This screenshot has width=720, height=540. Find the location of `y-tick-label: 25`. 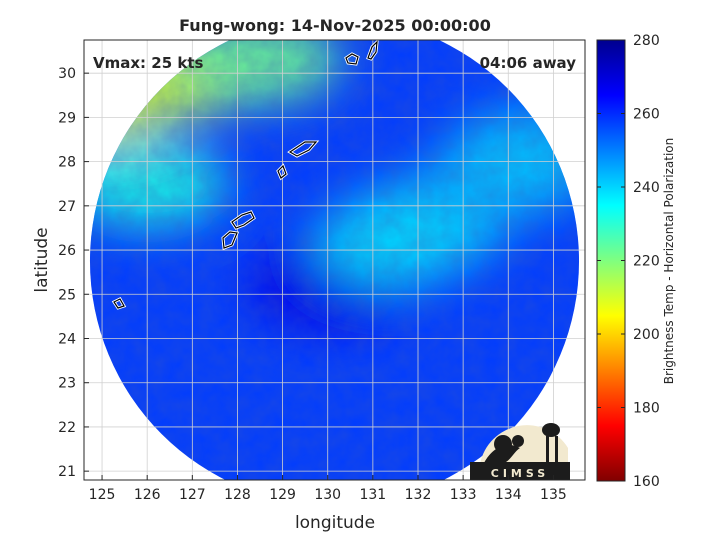

y-tick-label: 25 is located at coordinates (67, 295).